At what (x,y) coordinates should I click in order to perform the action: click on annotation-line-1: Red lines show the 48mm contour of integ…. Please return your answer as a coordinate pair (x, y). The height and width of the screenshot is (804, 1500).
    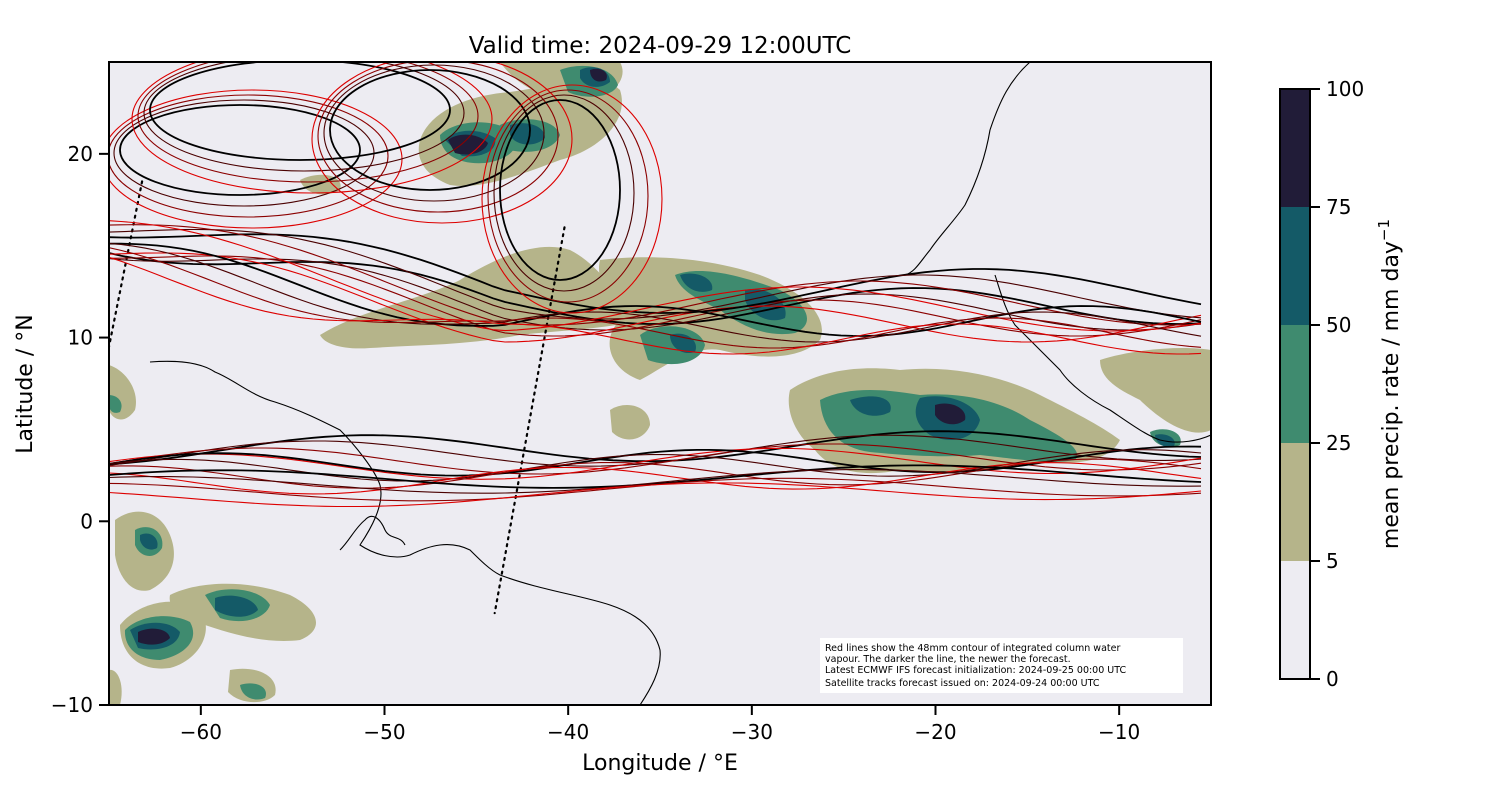
    Looking at the image, I should click on (972, 648).